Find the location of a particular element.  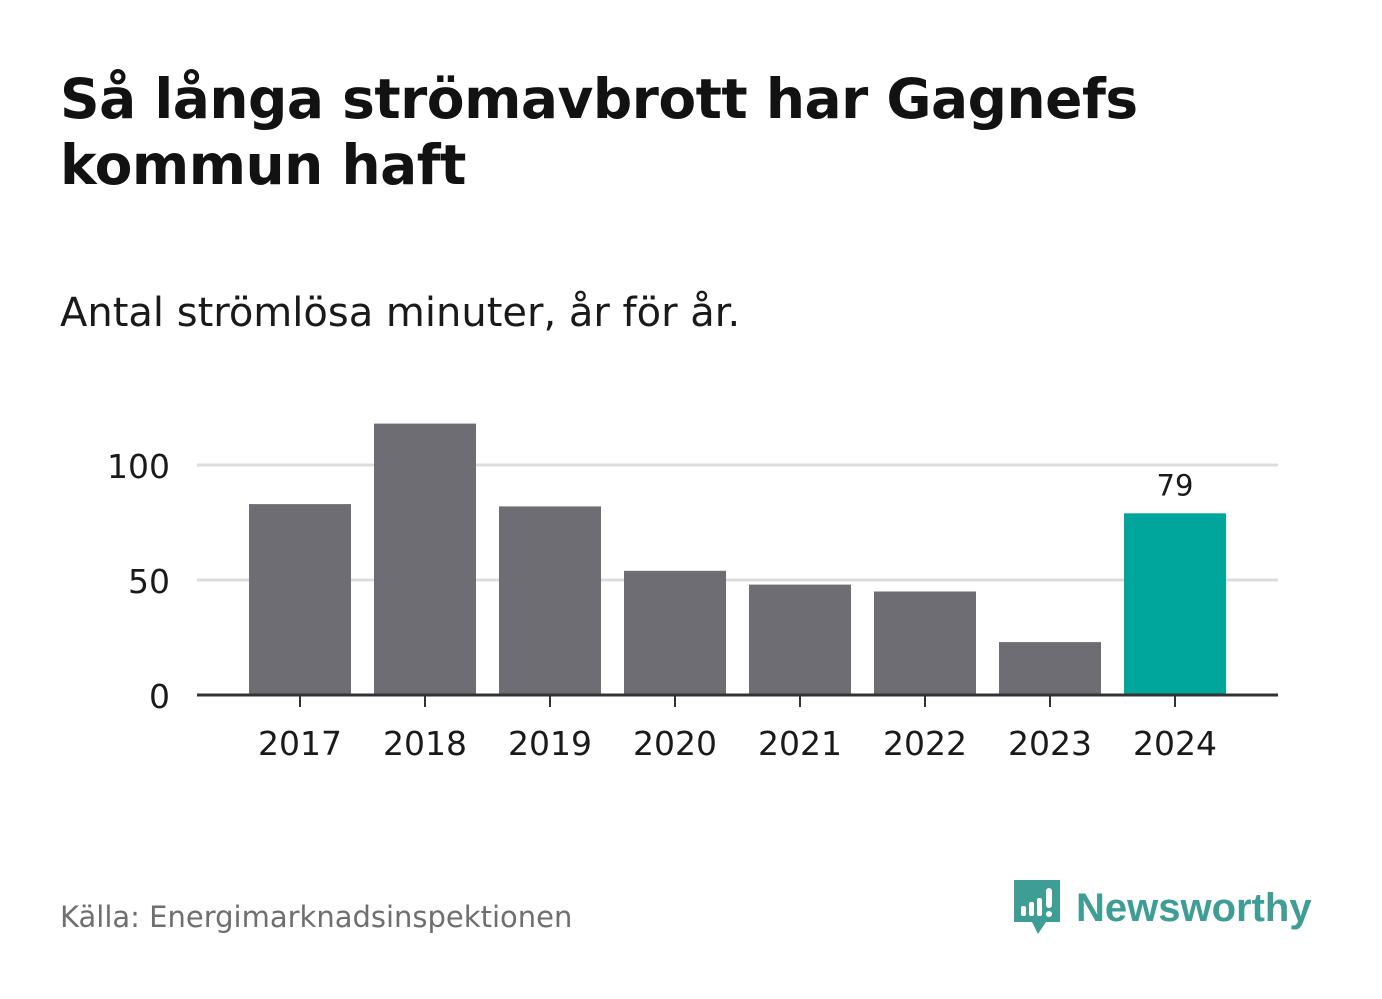

x-tick-label: 2019 is located at coordinates (550, 743).